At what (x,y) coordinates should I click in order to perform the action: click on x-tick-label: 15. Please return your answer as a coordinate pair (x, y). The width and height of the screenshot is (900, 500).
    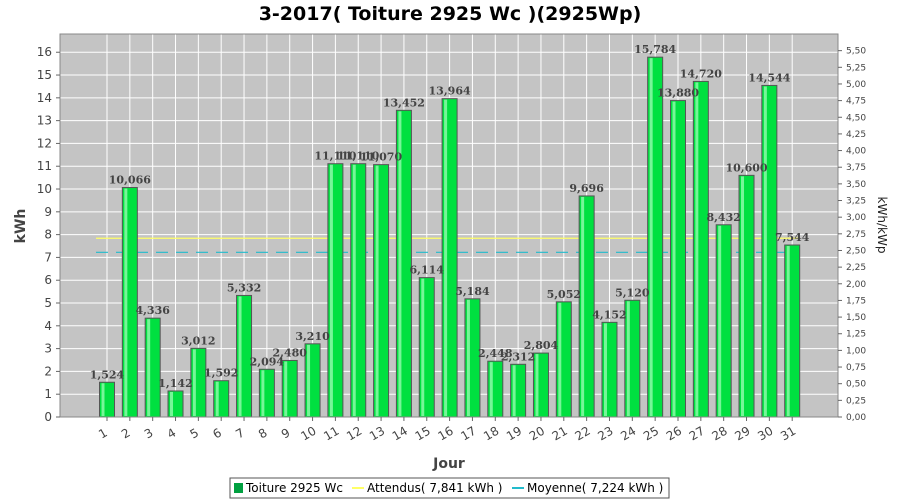
    Looking at the image, I should click on (423, 434).